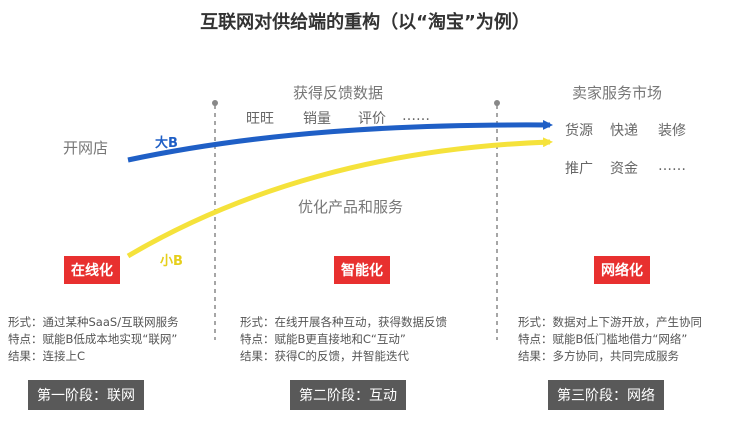 The height and width of the screenshot is (421, 730). Describe the element at coordinates (86, 148) in the screenshot. I see `open-shop-label: 开网店` at that location.